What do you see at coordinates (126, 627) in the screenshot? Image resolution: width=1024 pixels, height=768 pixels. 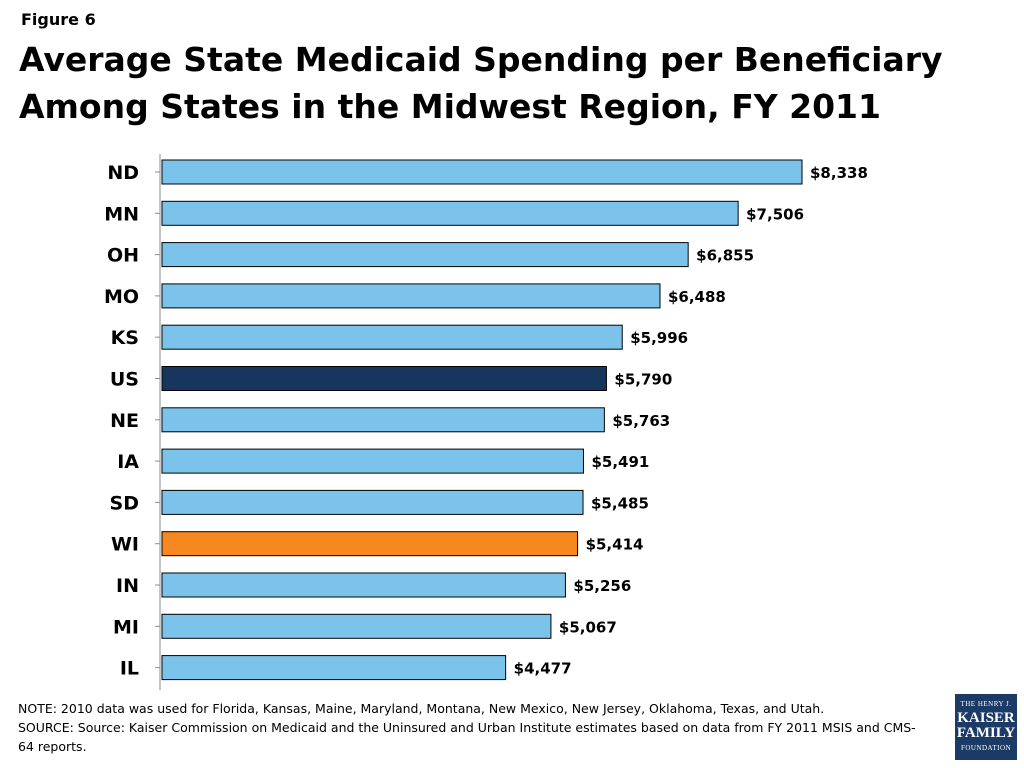 I see `category-label: MI` at bounding box center [126, 627].